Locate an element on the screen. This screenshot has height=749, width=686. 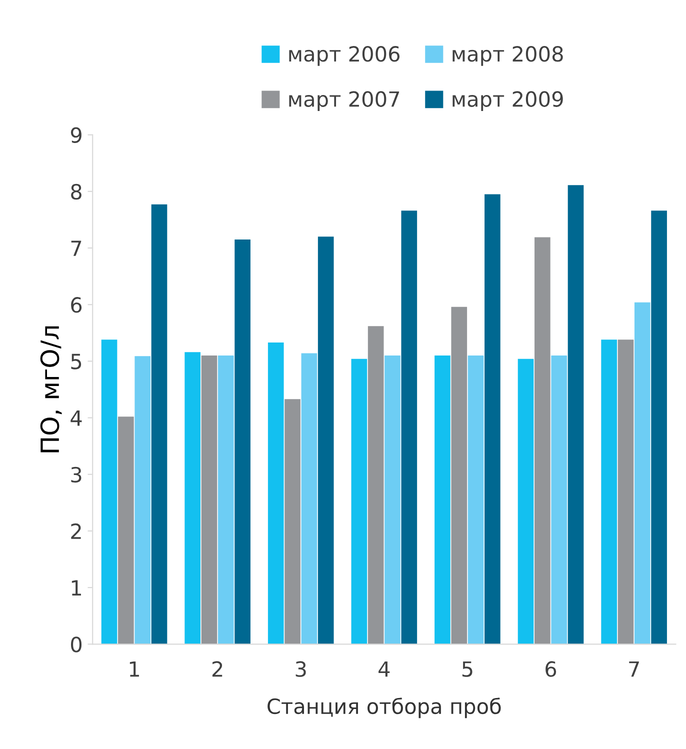
x-tick-label: 5 is located at coordinates (467, 669).